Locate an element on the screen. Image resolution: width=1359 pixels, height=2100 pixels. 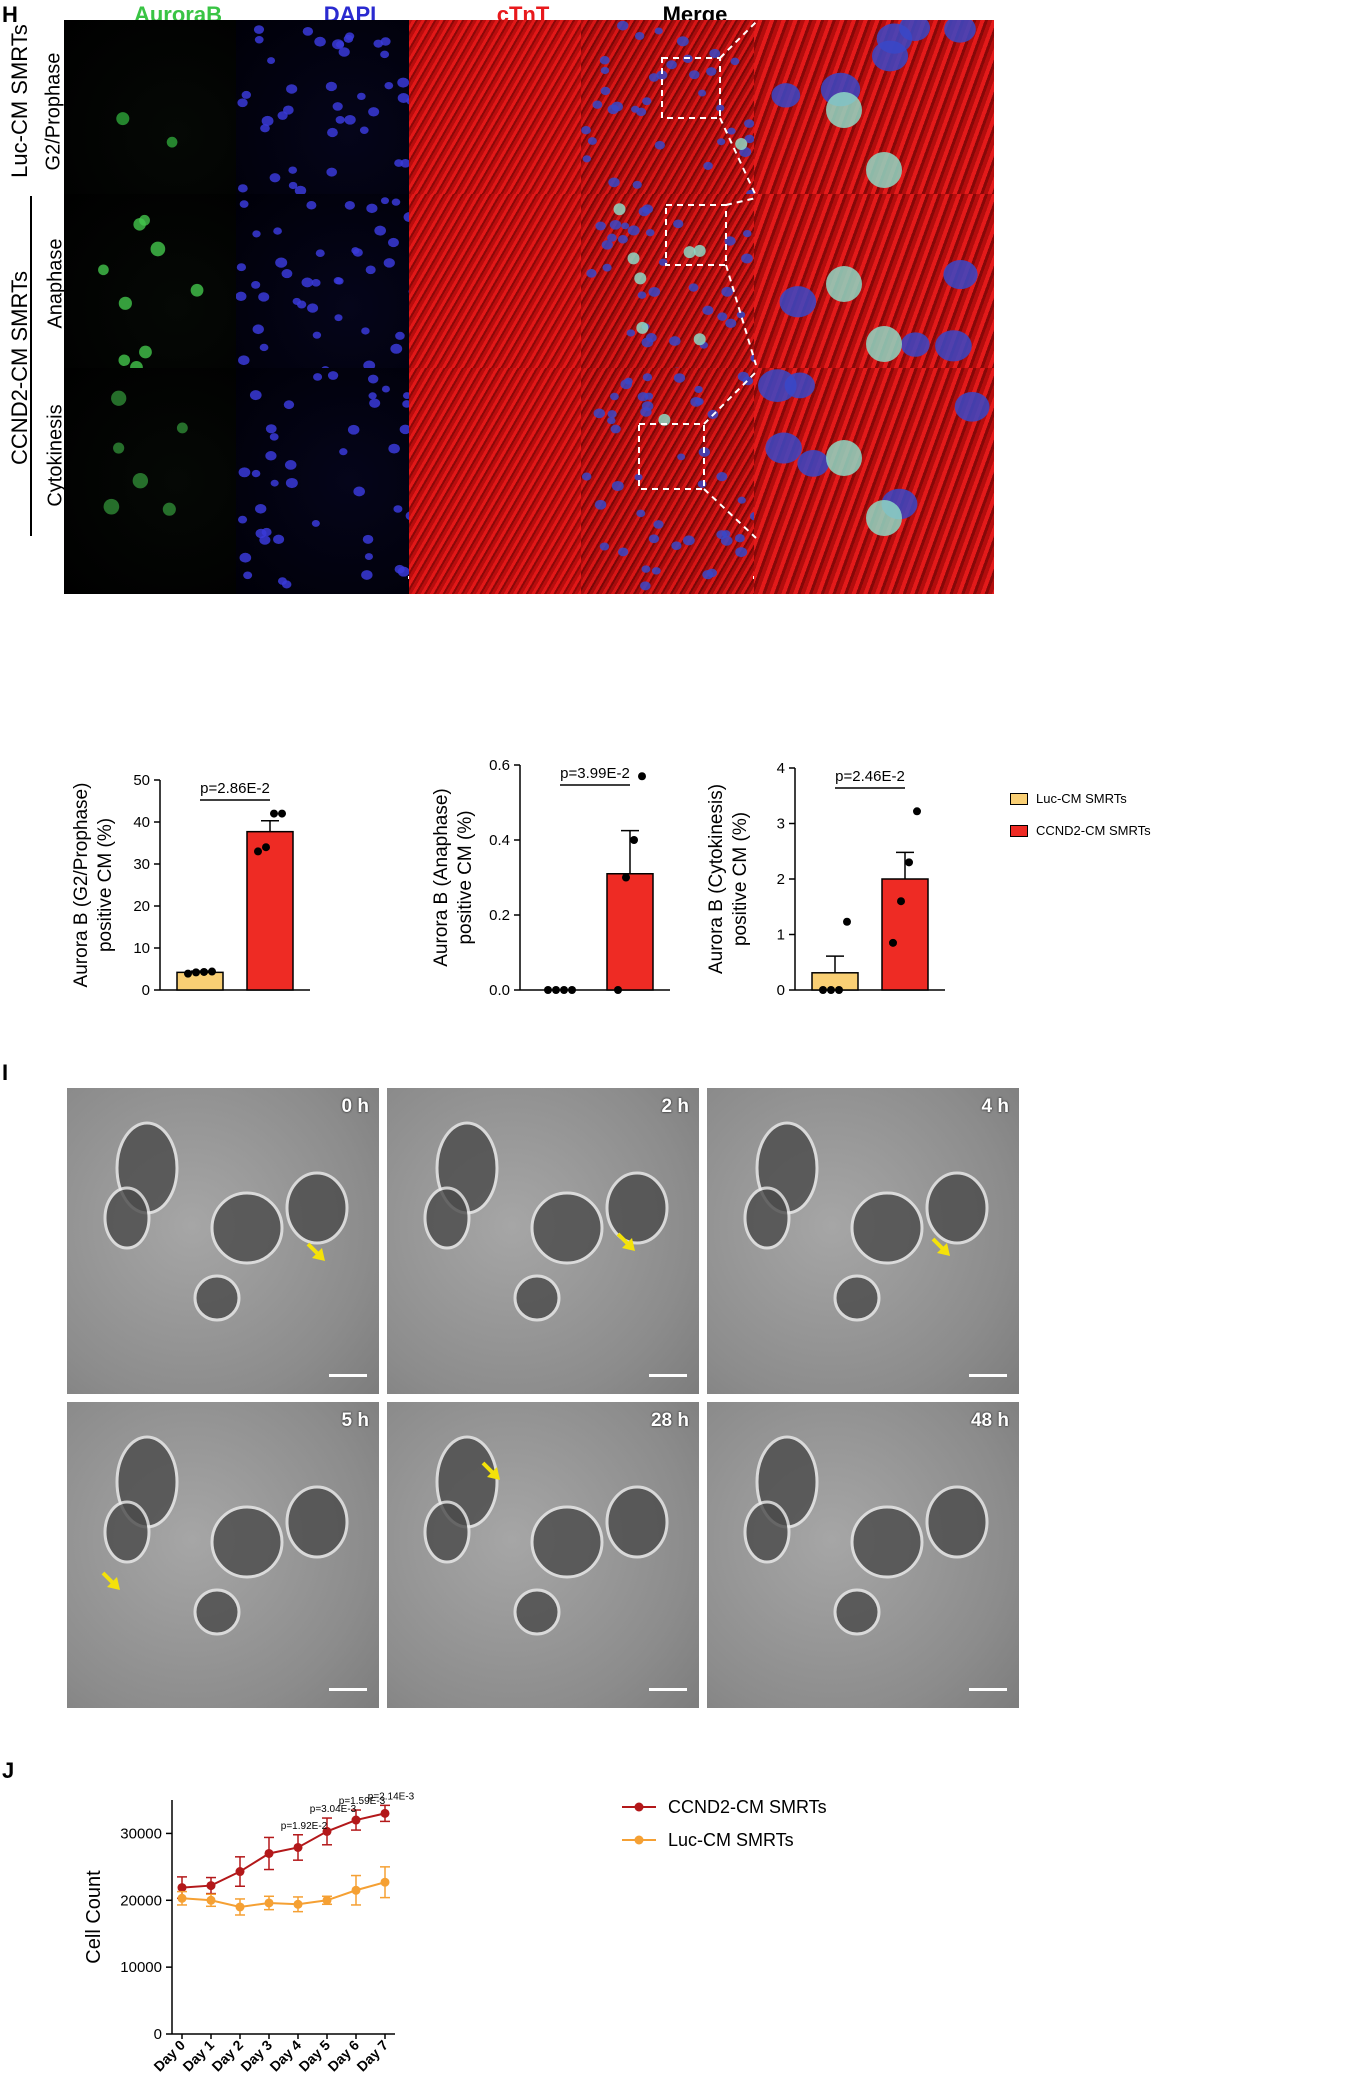
zoom-connectors is located at coordinates (697, 280).